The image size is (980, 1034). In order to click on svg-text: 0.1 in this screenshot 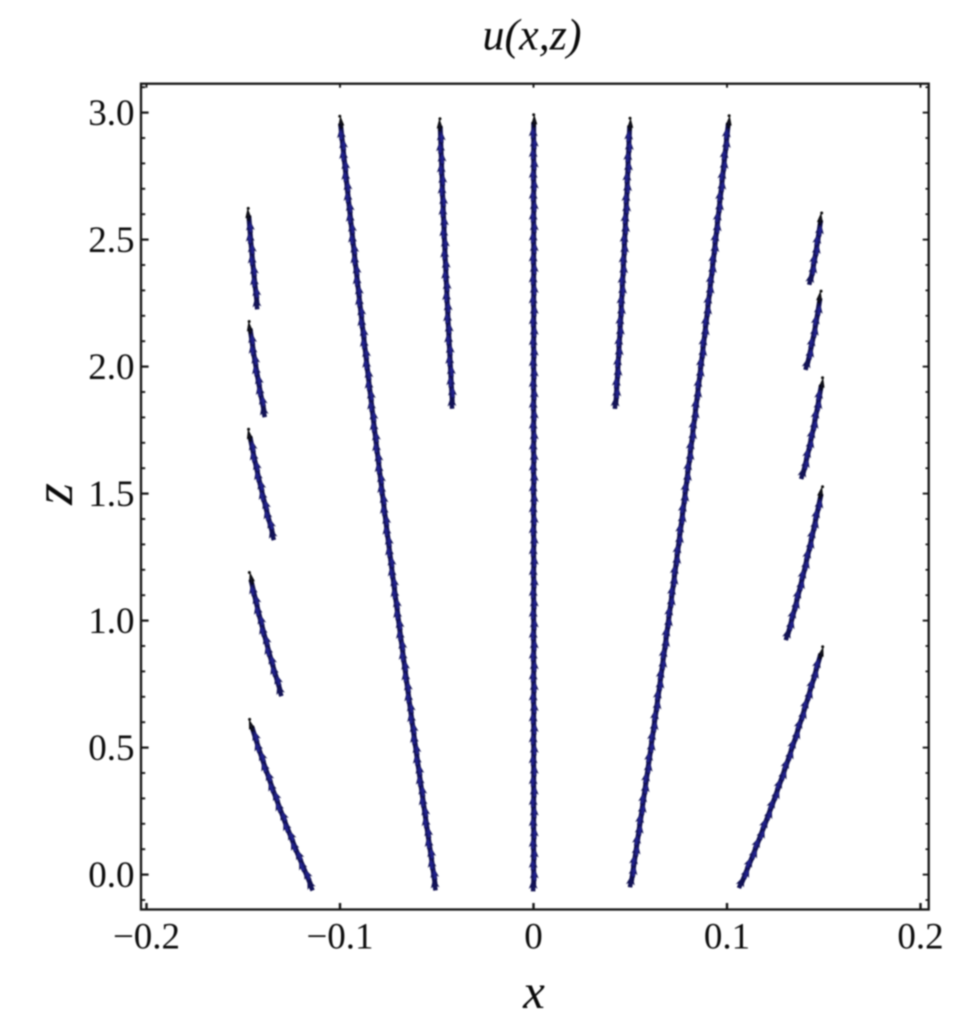, I will do `click(727, 936)`.